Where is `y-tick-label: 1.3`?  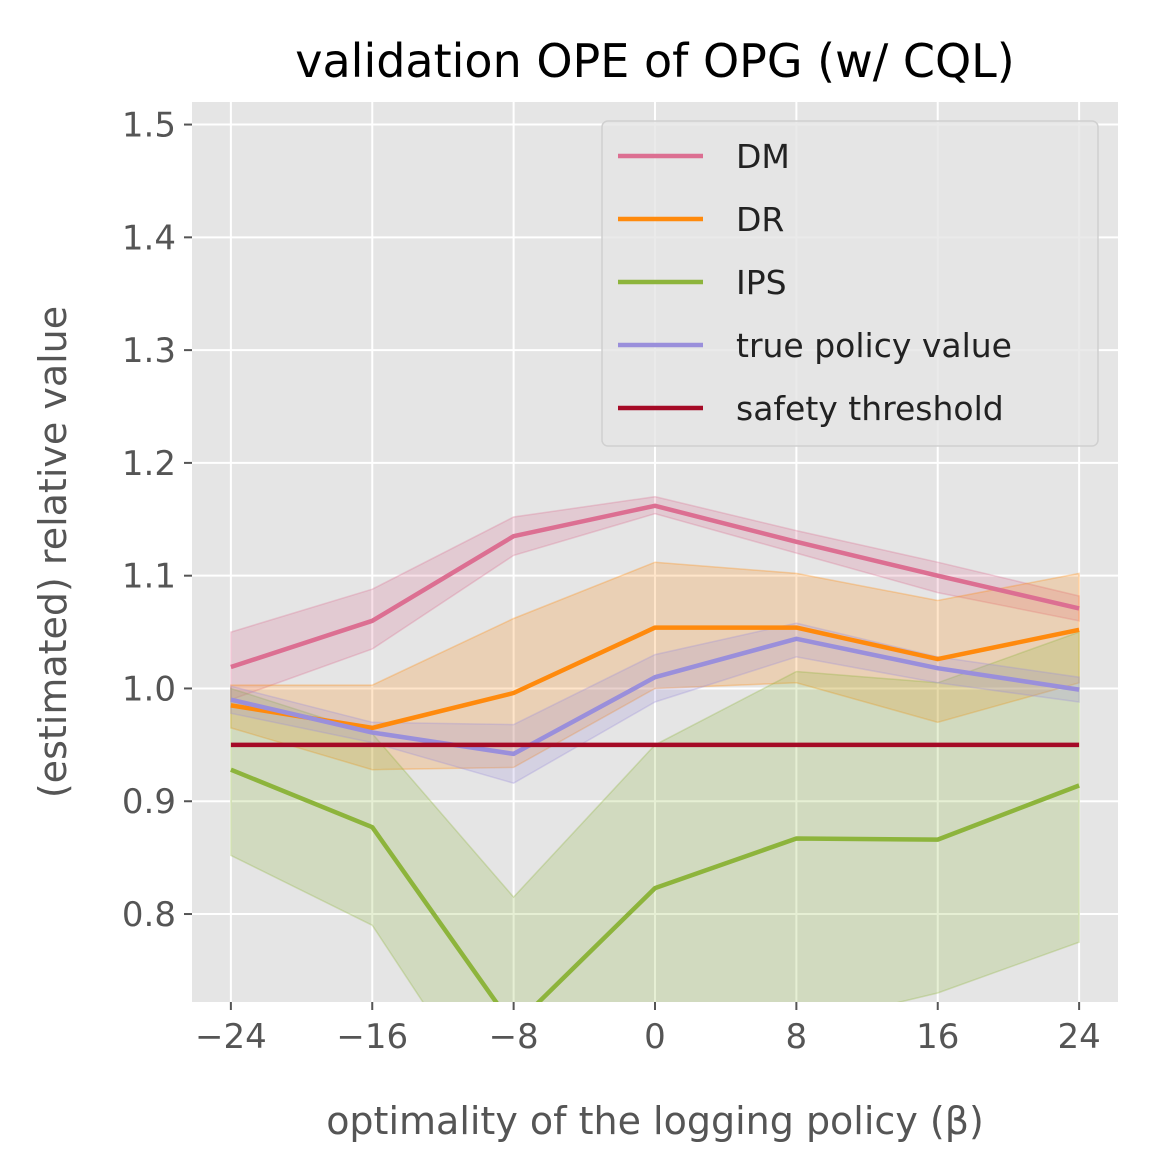
y-tick-label: 1.3 is located at coordinates (149, 351).